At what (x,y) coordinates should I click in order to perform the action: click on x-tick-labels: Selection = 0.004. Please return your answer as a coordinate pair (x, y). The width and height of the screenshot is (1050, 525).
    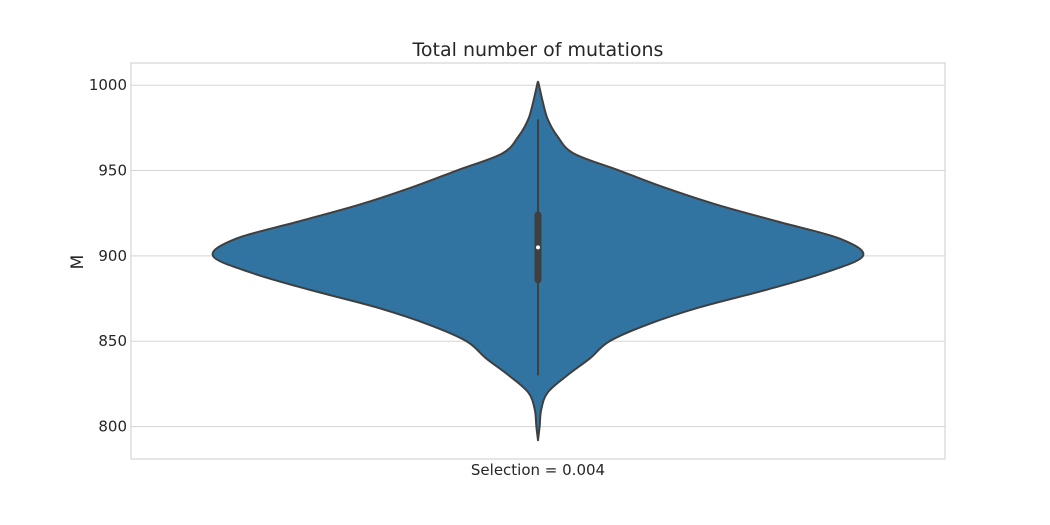
    Looking at the image, I should click on (538, 470).